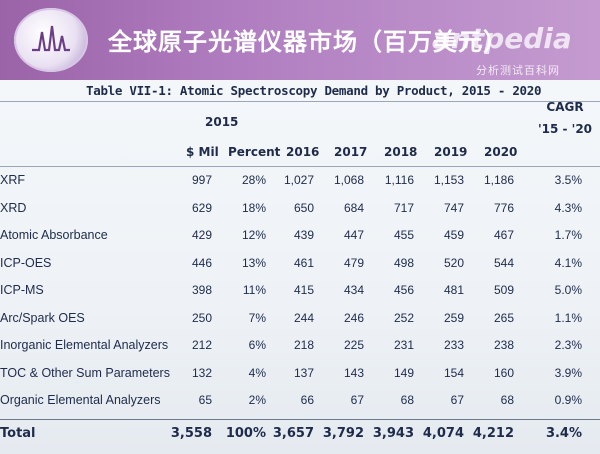 The height and width of the screenshot is (454, 600). I want to click on cell-2019: 520, so click(453, 262).